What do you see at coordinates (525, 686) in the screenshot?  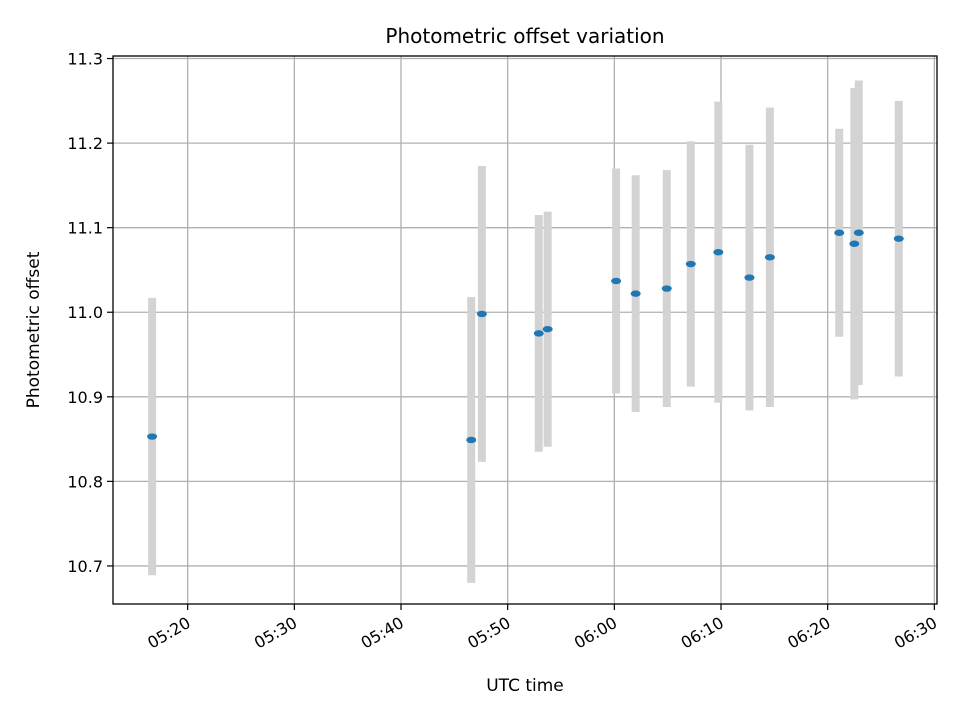 I see `x-axis-label: UTC time` at bounding box center [525, 686].